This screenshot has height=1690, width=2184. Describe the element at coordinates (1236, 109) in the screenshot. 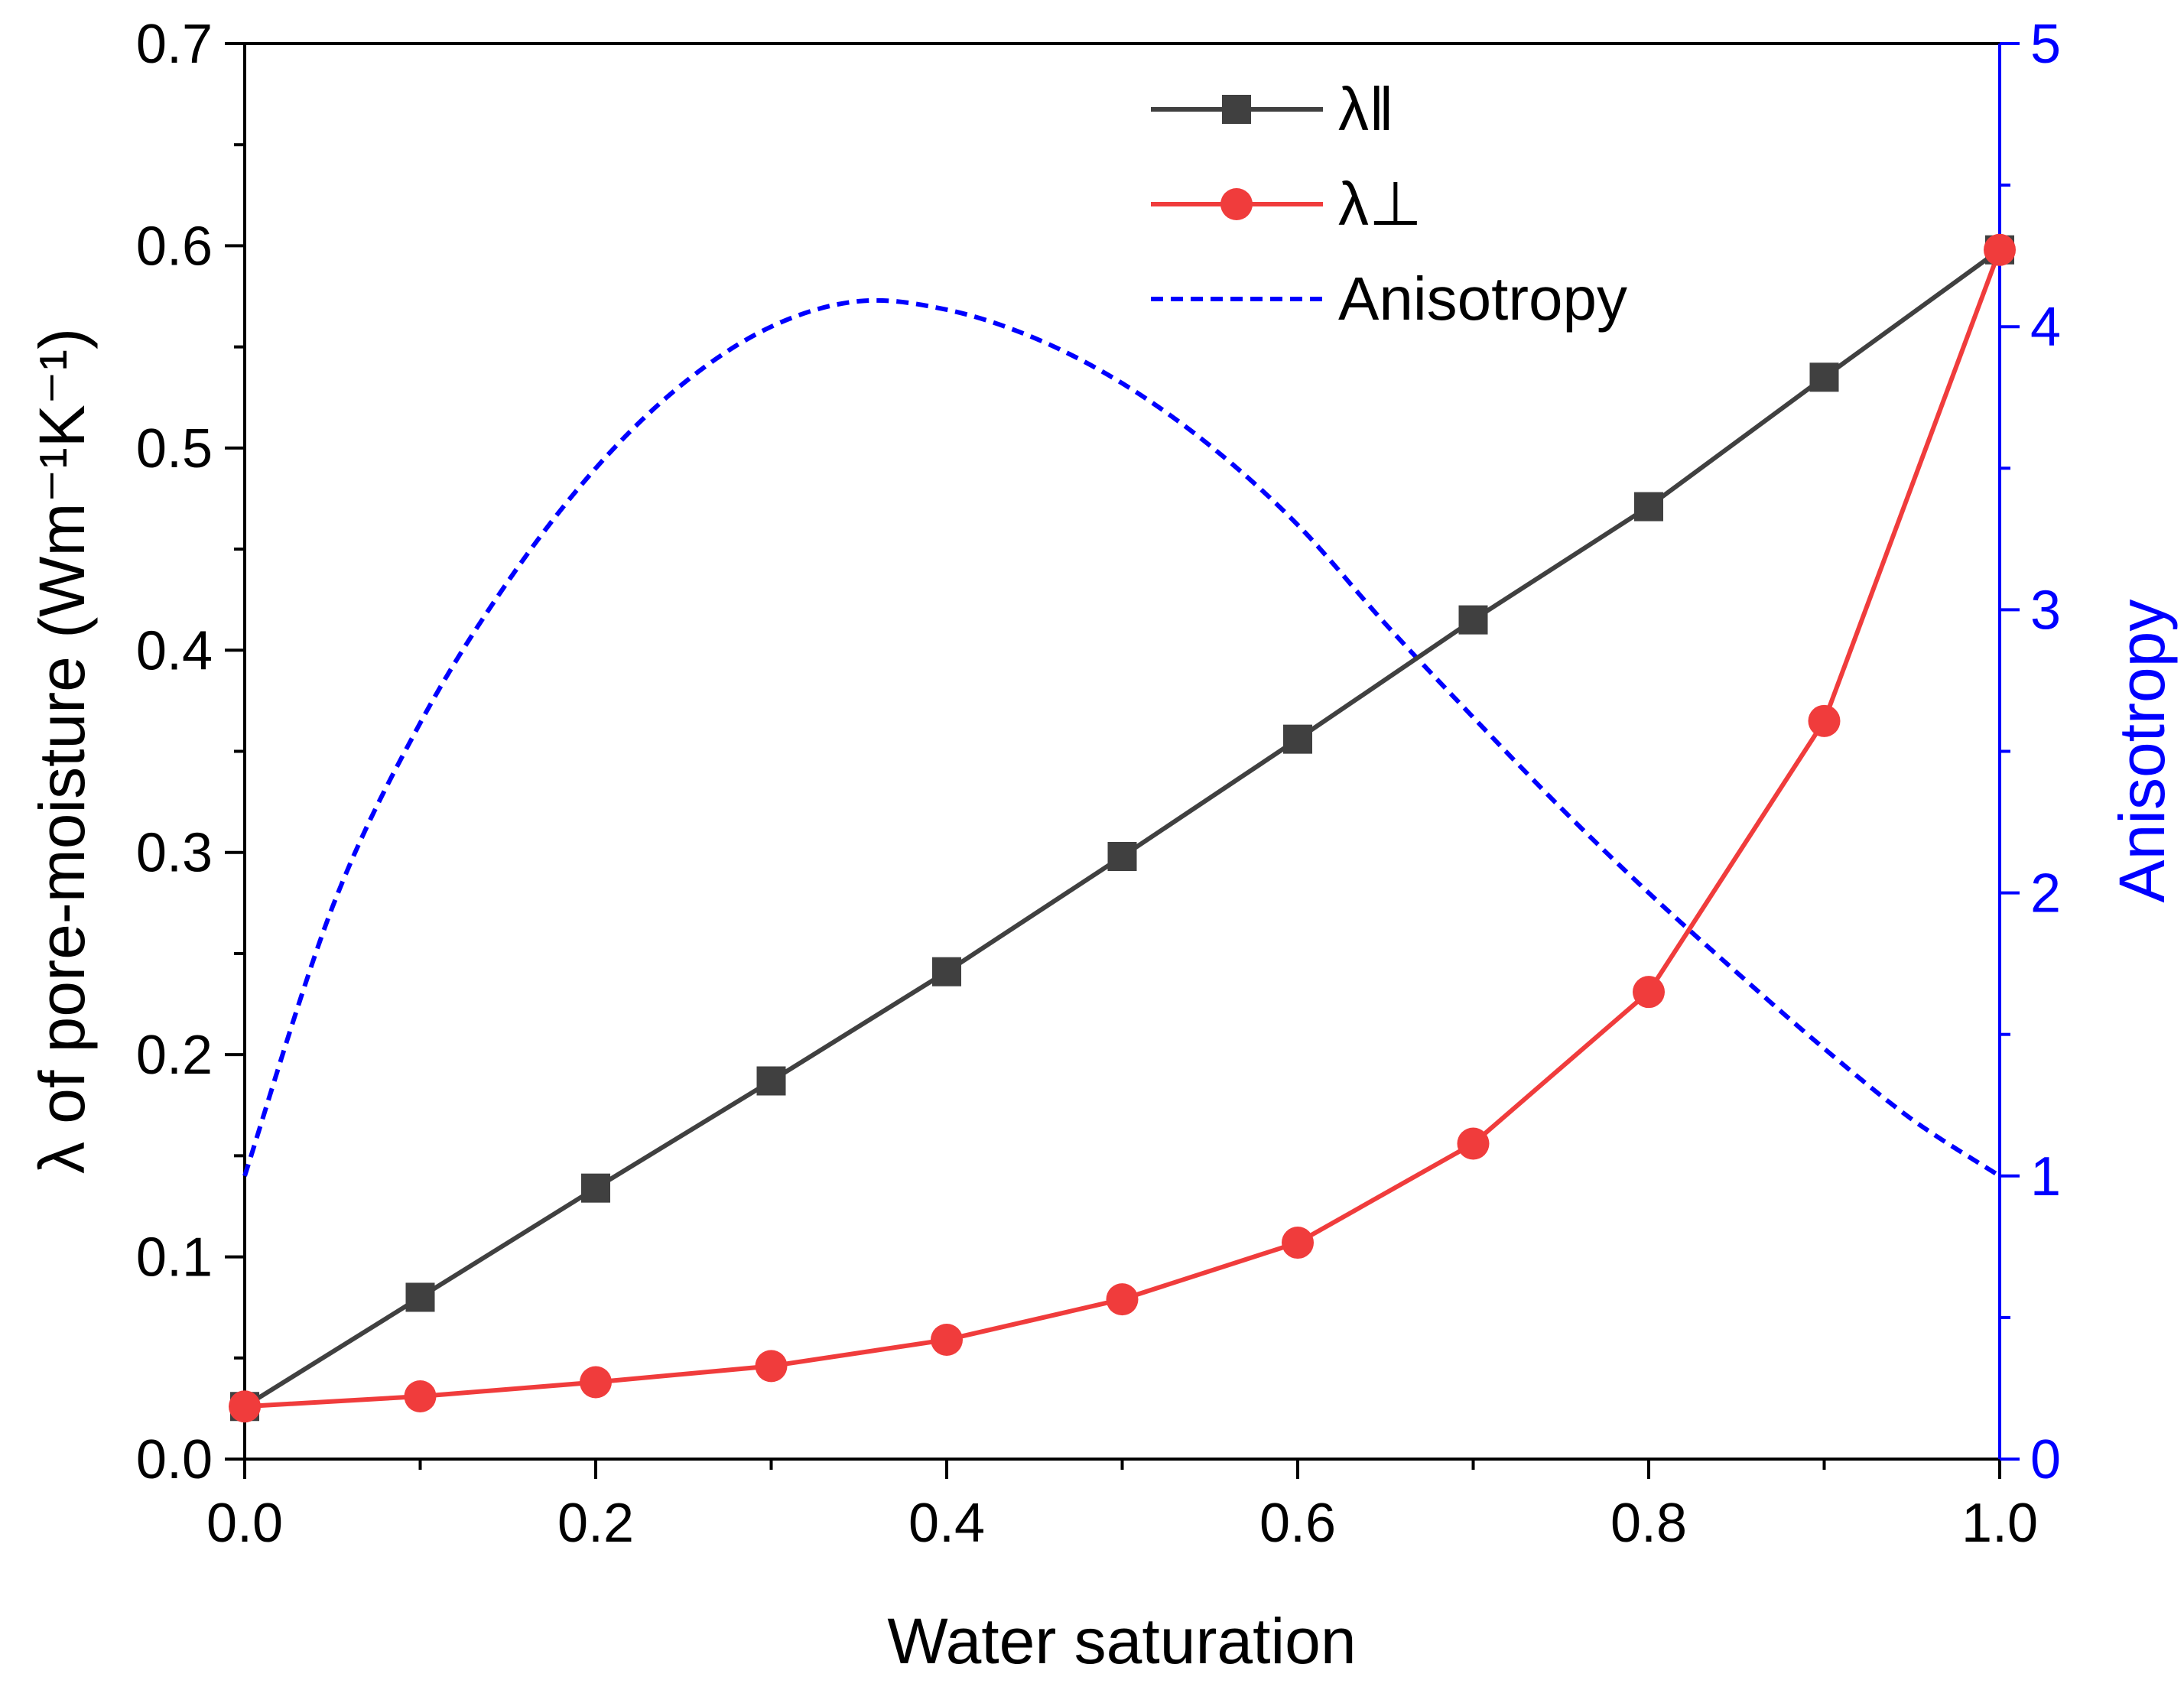

I see `legend-marker-lambda-parallel` at that location.